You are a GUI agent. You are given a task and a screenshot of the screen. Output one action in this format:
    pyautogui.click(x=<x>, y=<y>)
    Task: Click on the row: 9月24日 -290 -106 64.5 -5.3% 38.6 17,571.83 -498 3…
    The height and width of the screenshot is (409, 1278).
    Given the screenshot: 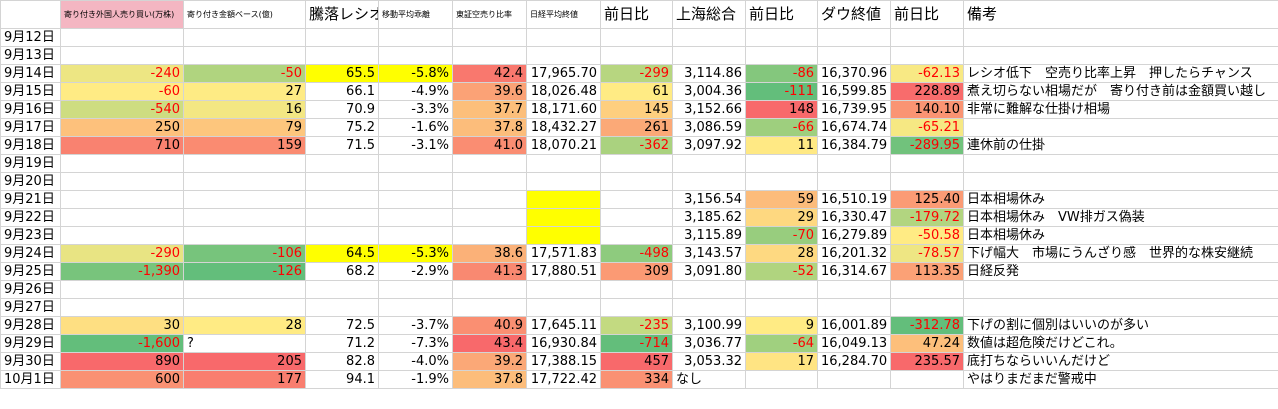 What is the action you would take?
    pyautogui.click(x=639, y=253)
    